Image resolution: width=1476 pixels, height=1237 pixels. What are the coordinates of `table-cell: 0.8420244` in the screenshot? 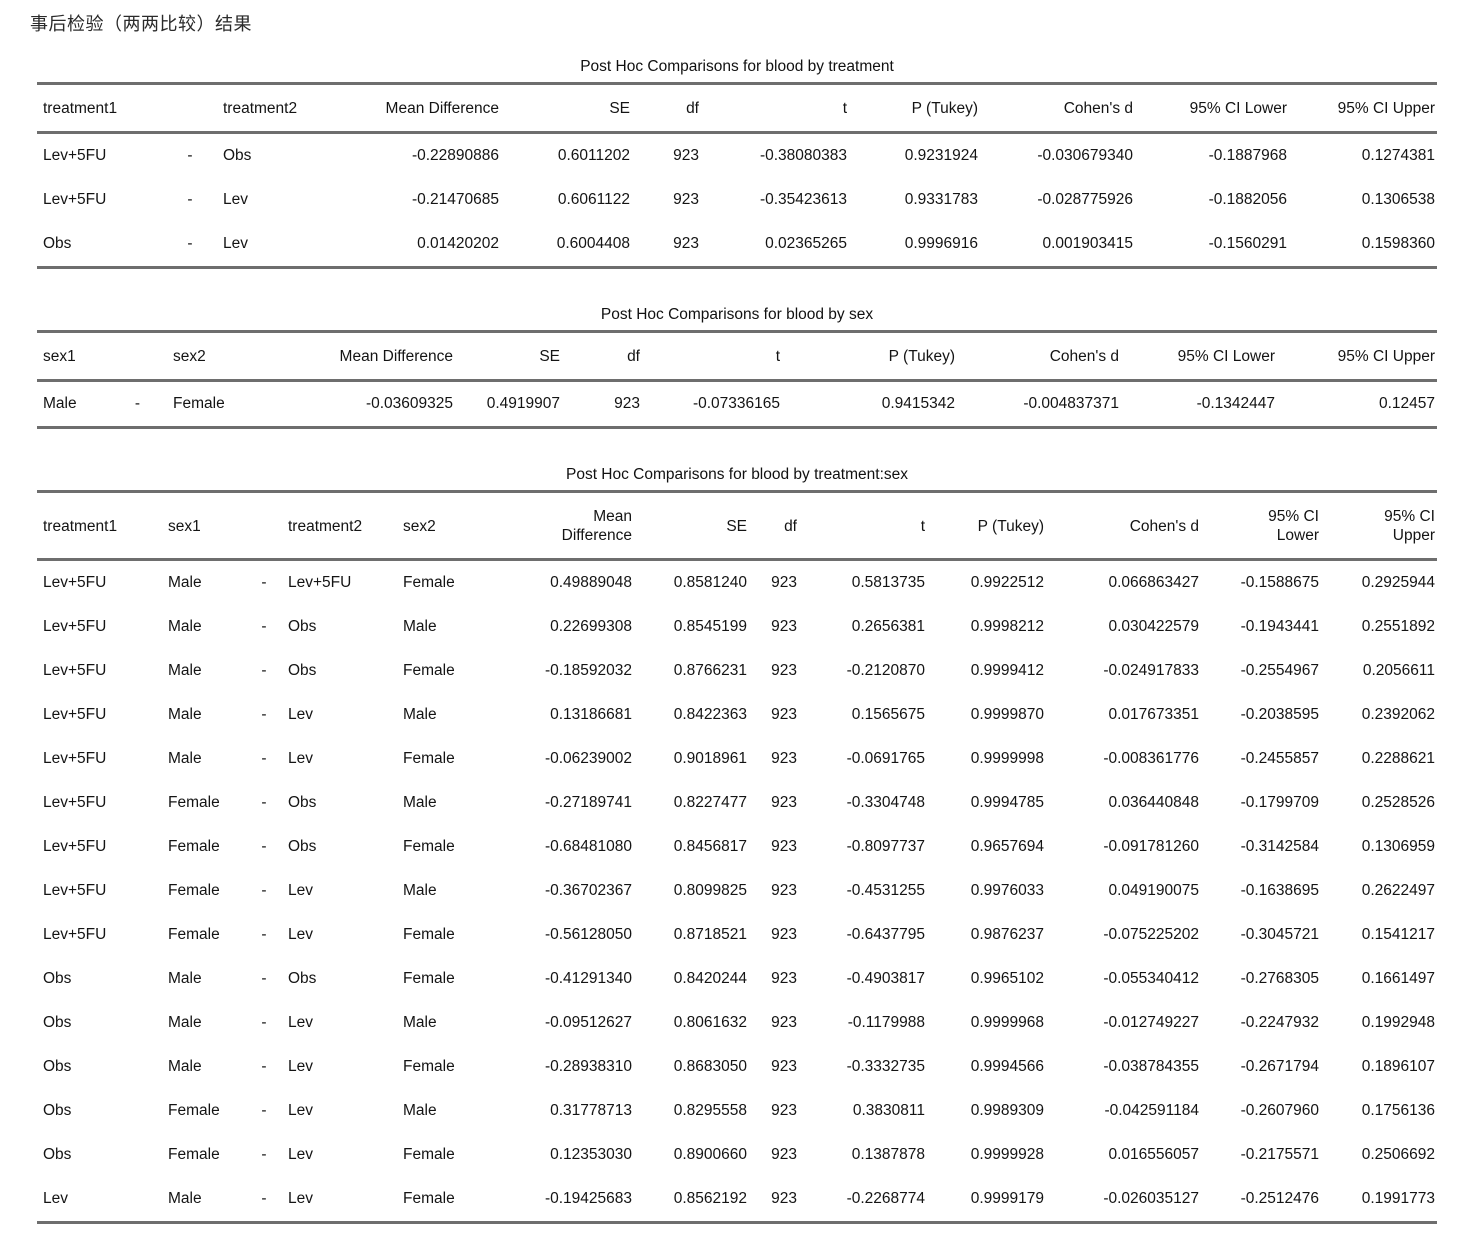 It's located at (710, 978).